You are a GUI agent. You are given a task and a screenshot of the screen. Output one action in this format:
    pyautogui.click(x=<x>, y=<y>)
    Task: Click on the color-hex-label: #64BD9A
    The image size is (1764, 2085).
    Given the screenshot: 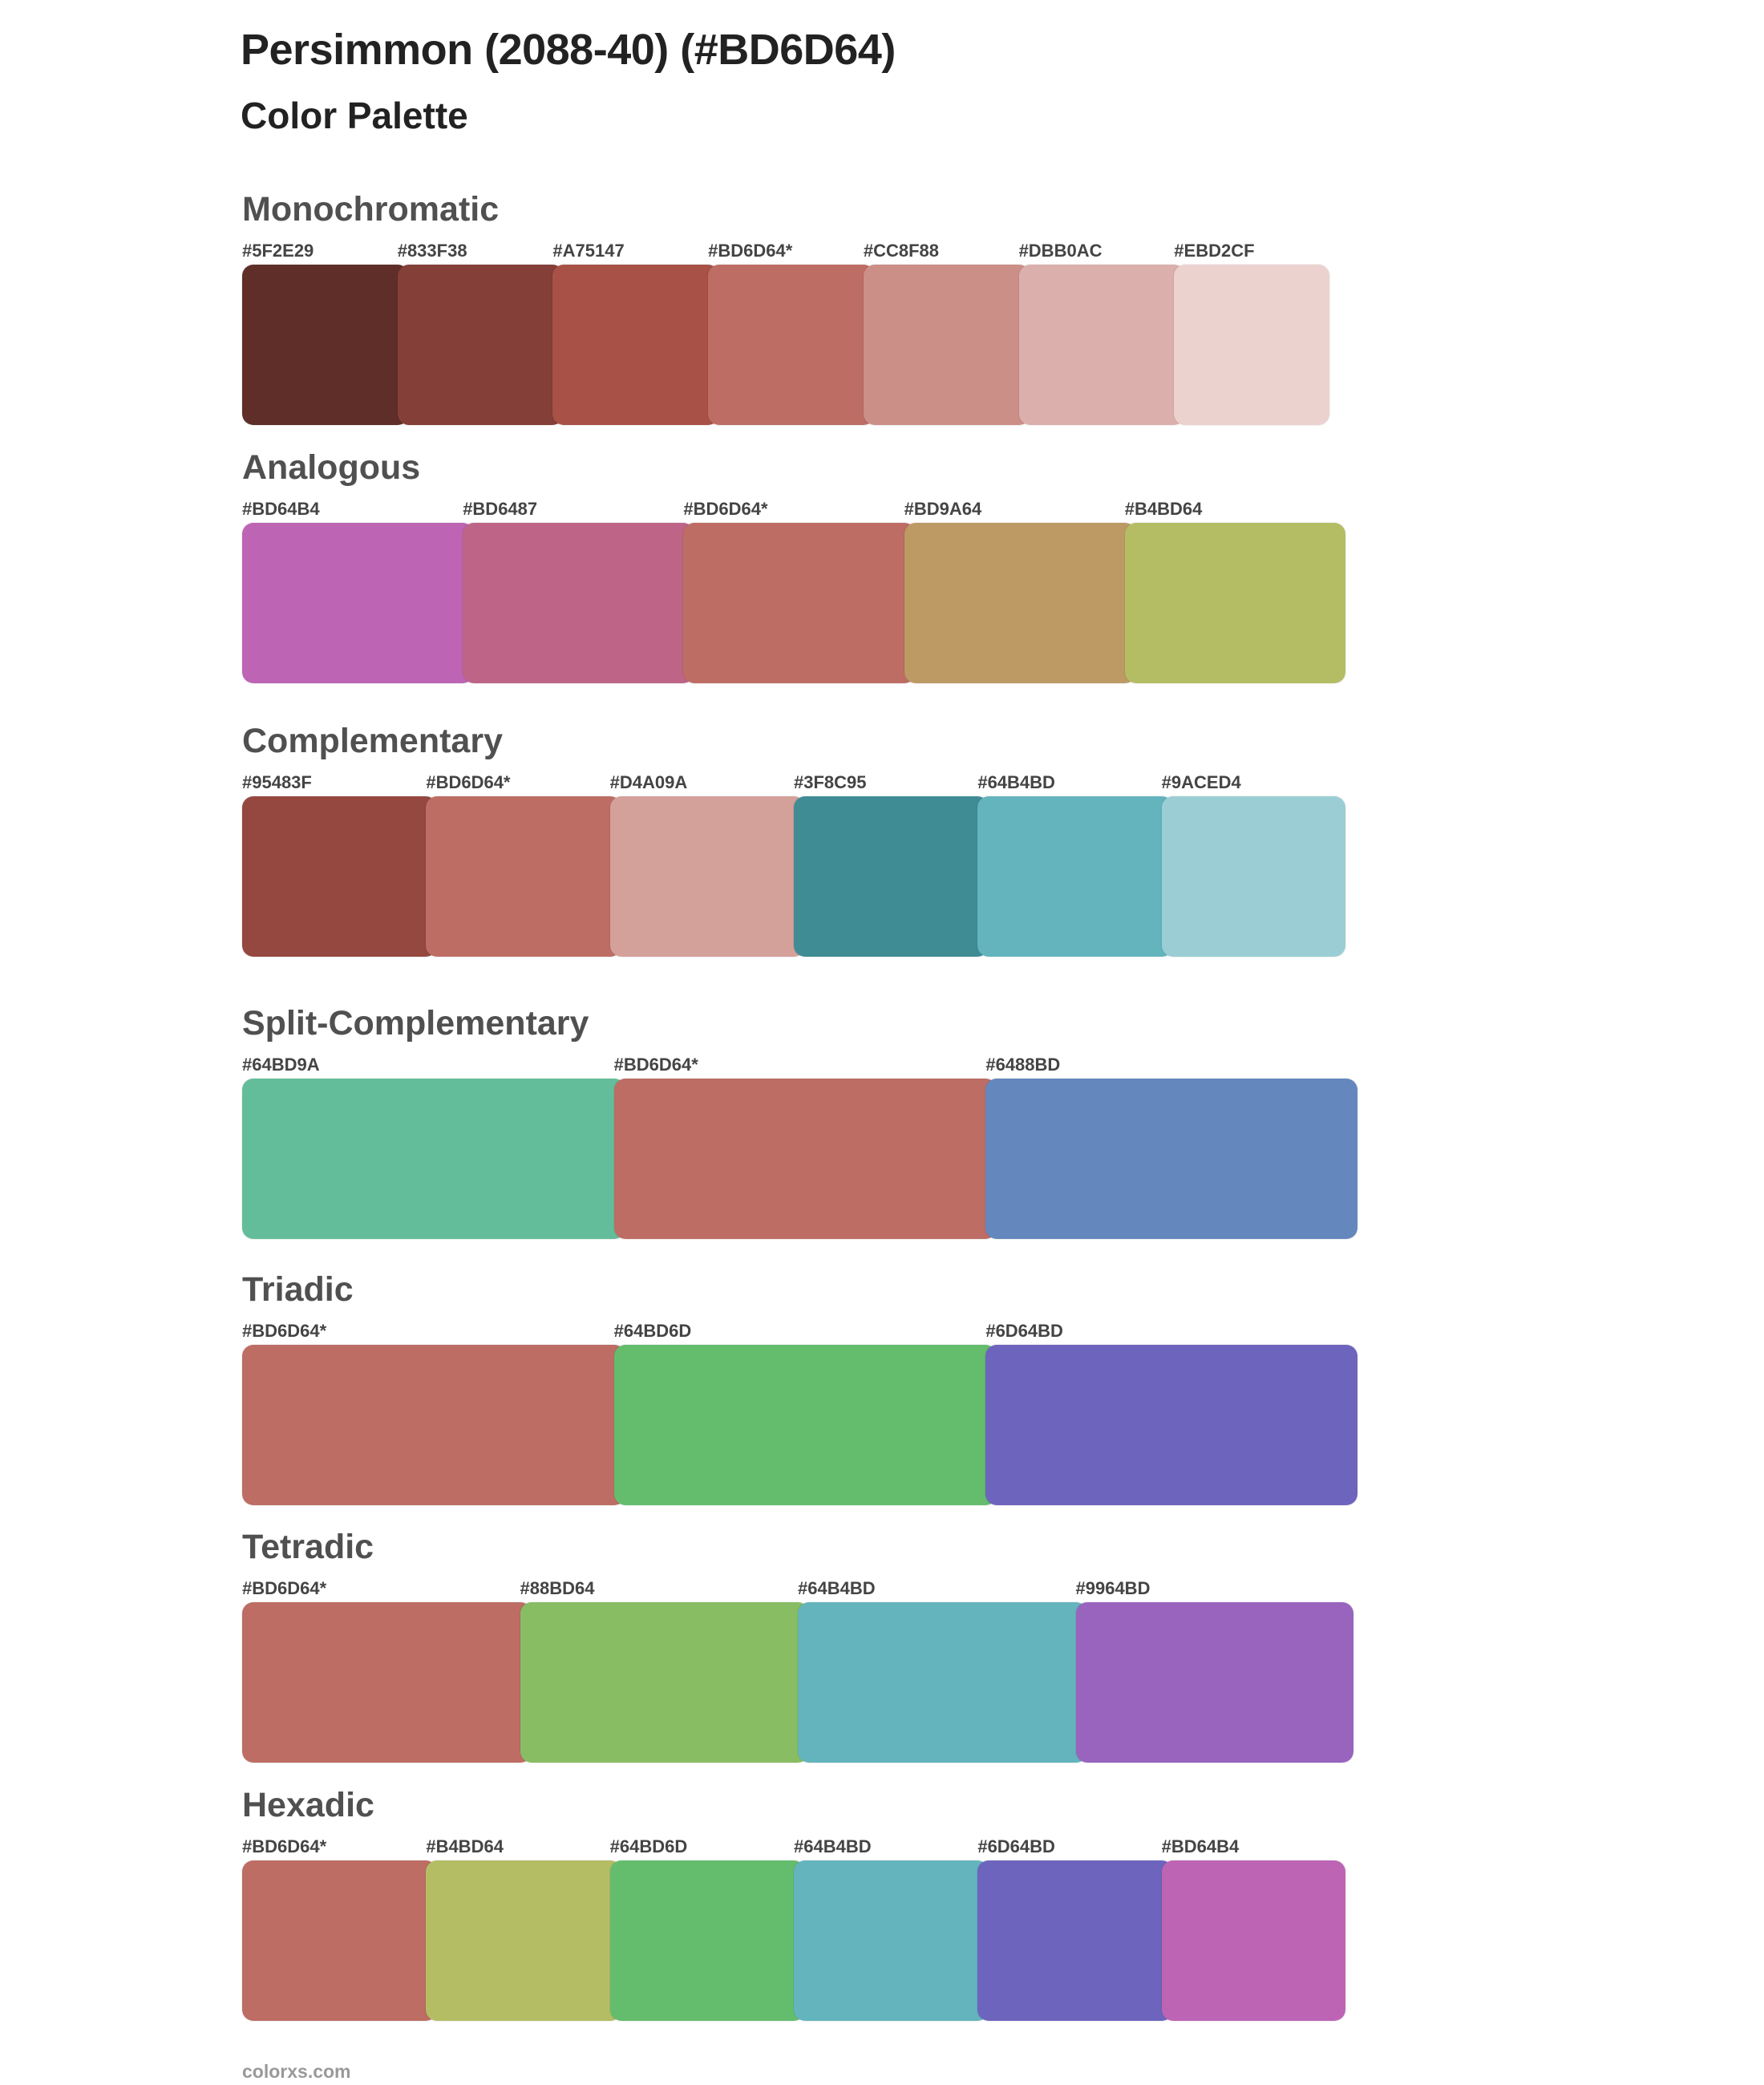 What is the action you would take?
    pyautogui.click(x=281, y=1065)
    